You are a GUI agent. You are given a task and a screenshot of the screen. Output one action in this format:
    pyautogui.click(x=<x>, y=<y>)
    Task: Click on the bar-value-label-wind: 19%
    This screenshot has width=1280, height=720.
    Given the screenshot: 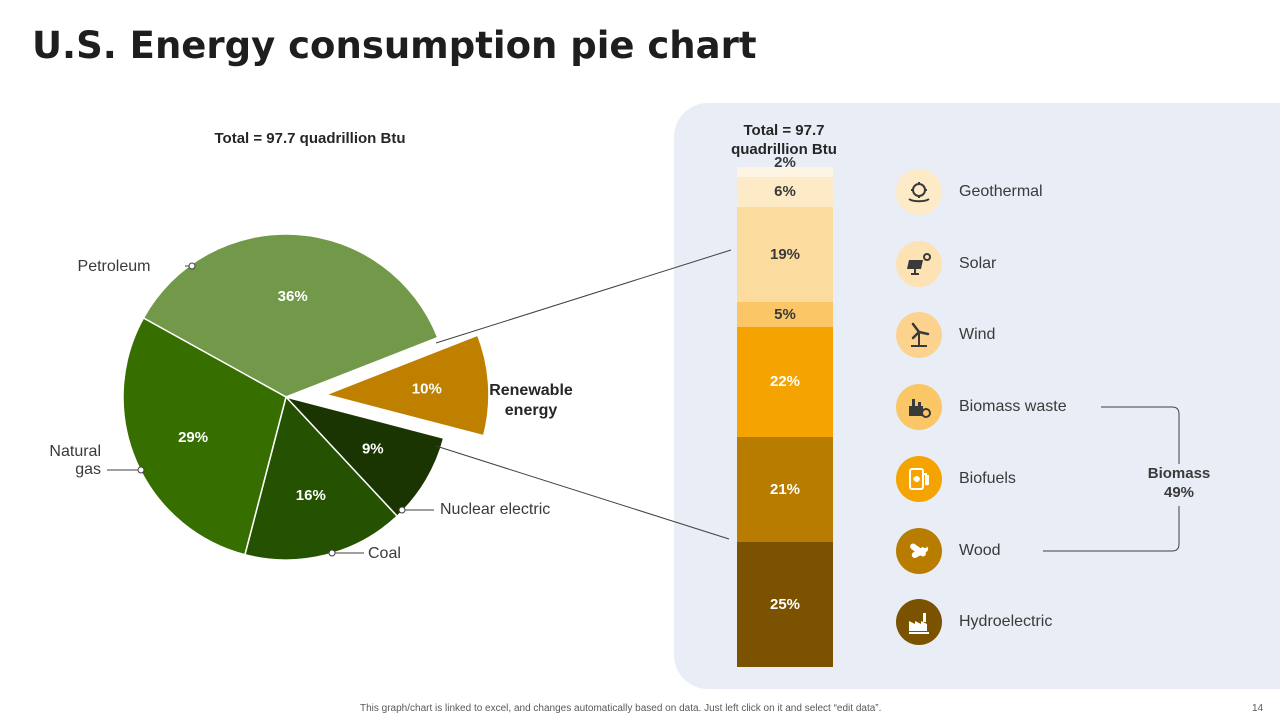 What is the action you would take?
    pyautogui.click(x=785, y=254)
    